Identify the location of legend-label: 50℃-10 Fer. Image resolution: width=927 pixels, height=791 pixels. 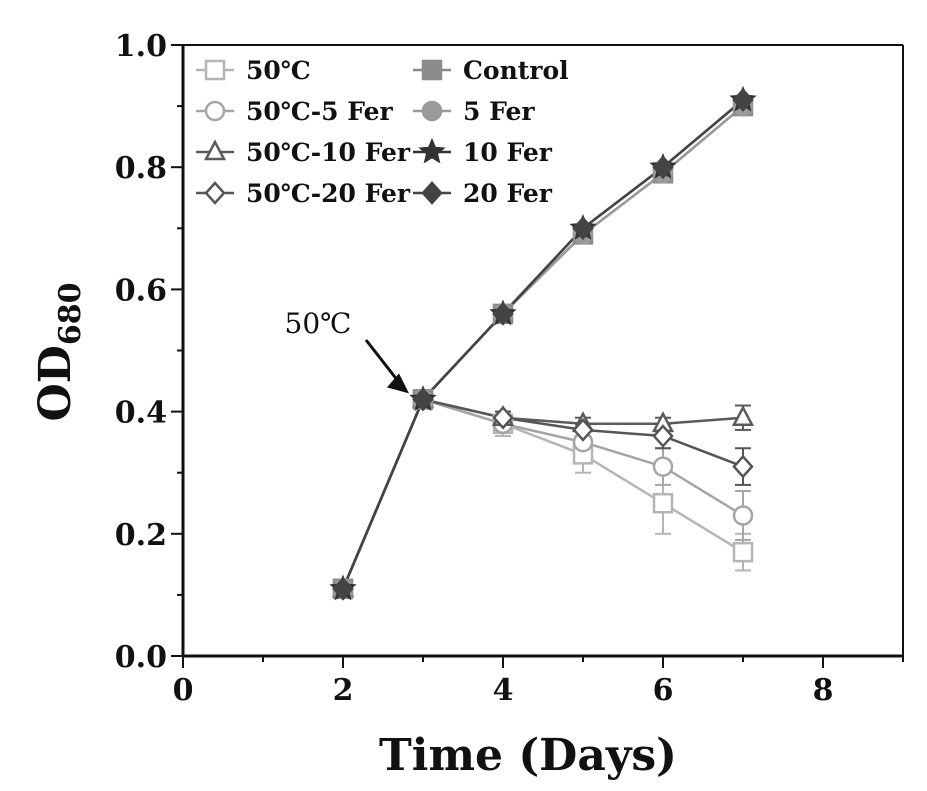
(328, 152).